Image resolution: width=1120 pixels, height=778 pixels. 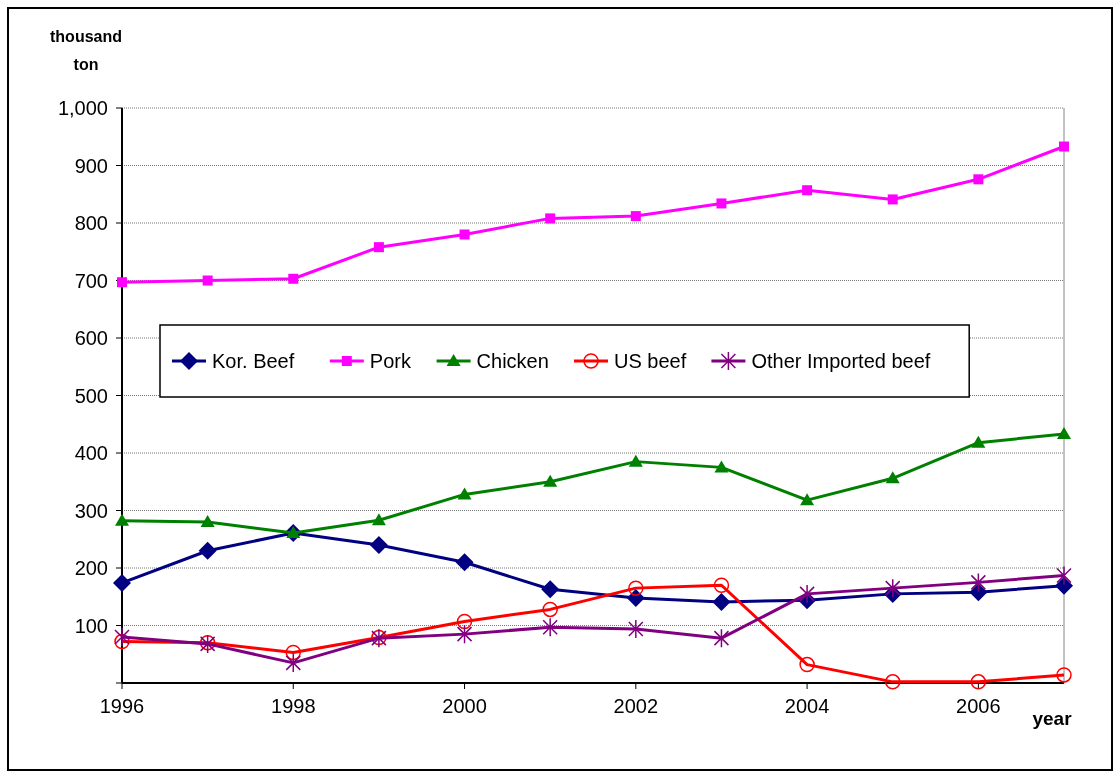 I want to click on y-axis-title: thousand ton, so click(x=86, y=50).